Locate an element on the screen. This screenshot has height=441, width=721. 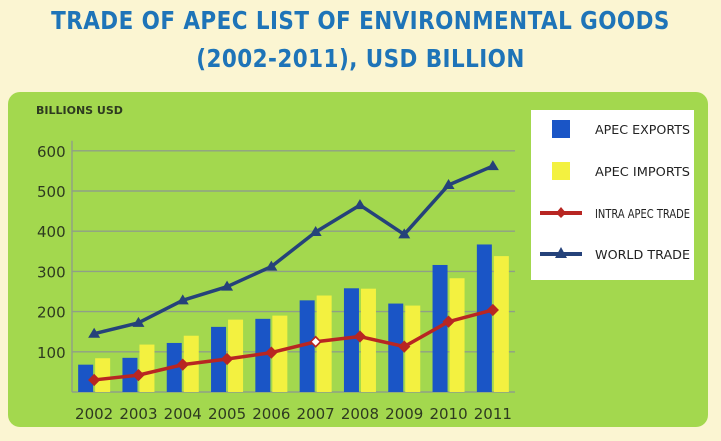
x-tick-label: 2010 is located at coordinates (448, 414).